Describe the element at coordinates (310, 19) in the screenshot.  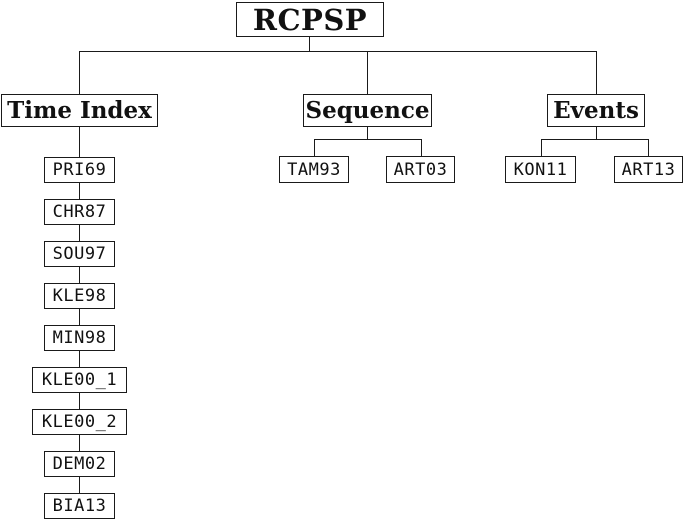
I see `root-node-rcpsp: RCPSP` at that location.